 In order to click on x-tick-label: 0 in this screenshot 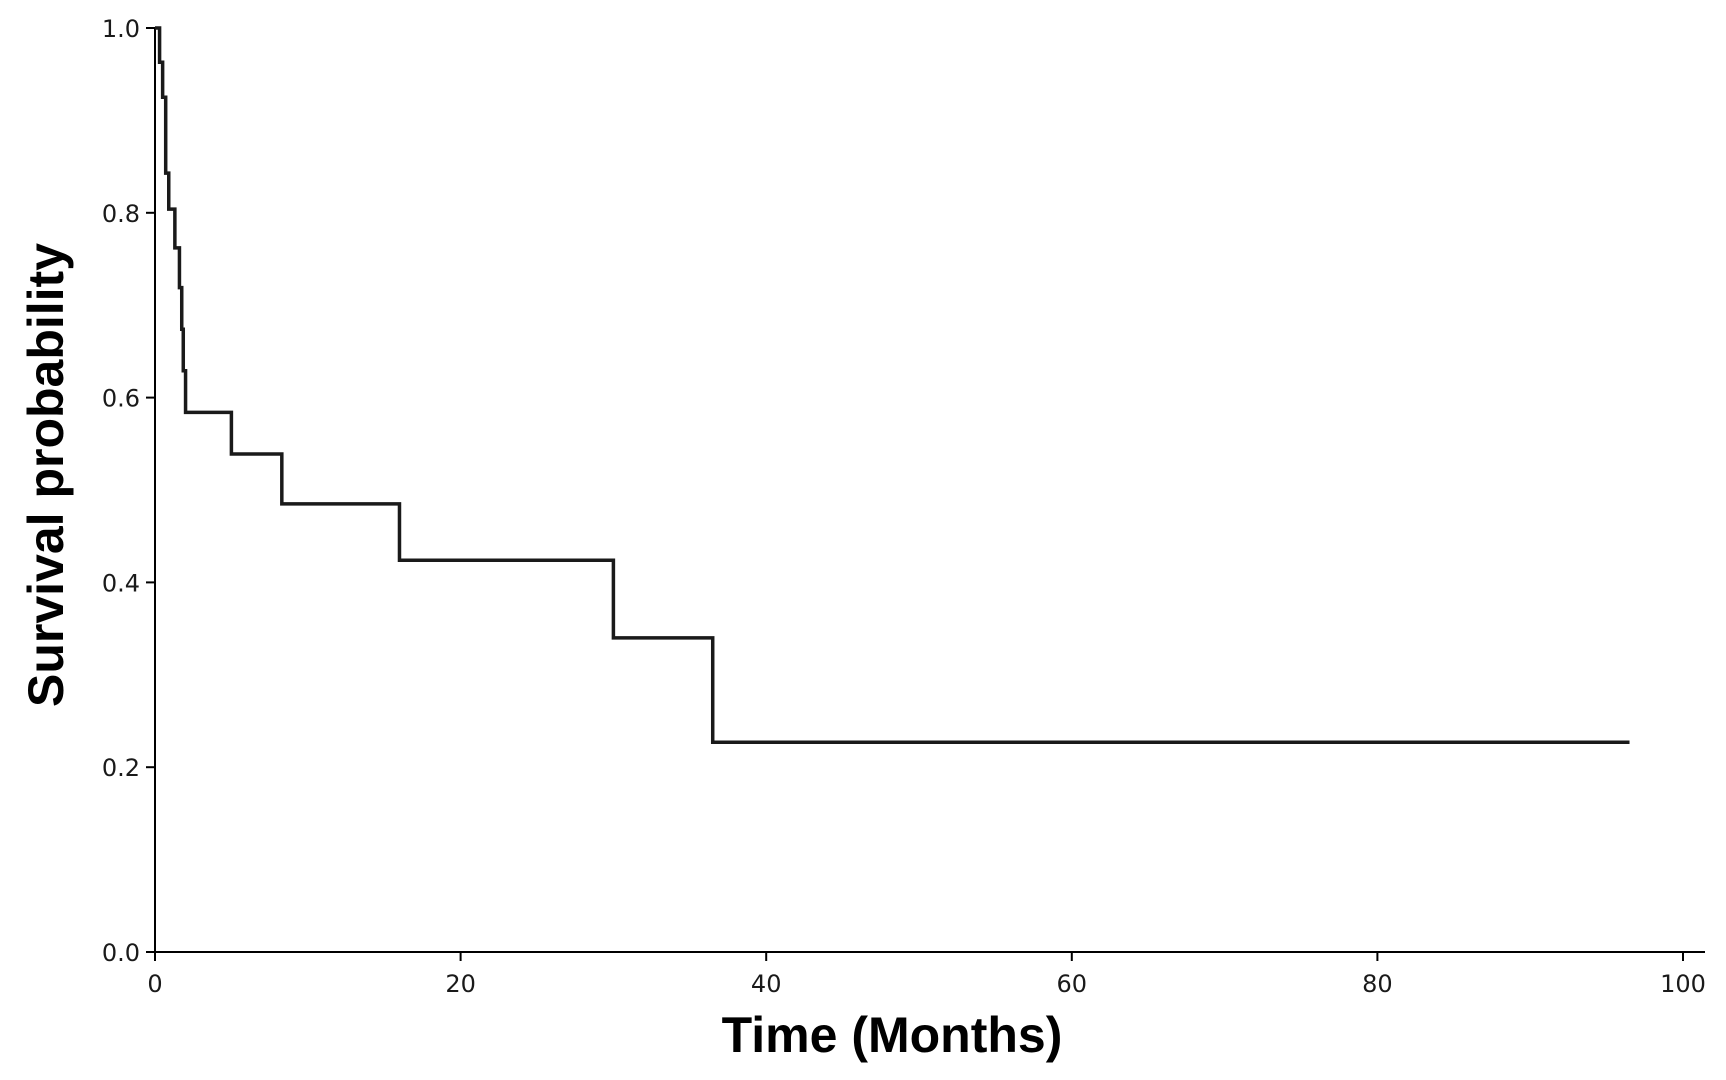, I will do `click(154, 984)`.